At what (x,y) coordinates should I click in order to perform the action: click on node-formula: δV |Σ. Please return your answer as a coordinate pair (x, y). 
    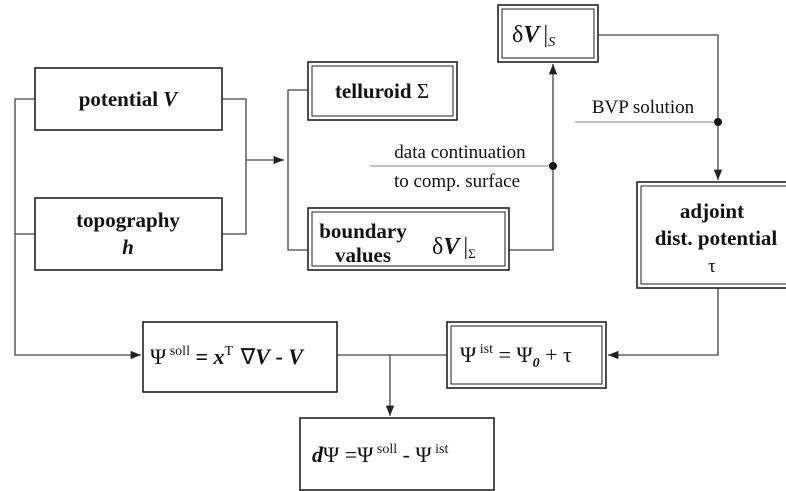
    Looking at the image, I should click on (454, 247).